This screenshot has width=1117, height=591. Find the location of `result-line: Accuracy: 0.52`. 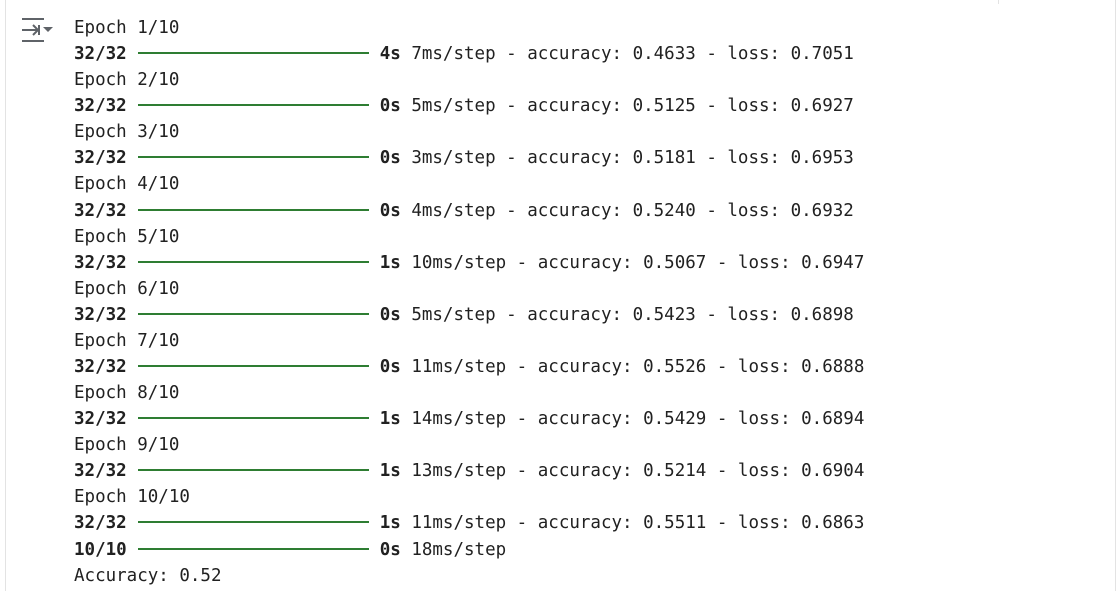

result-line: Accuracy: 0.52 is located at coordinates (469, 576).